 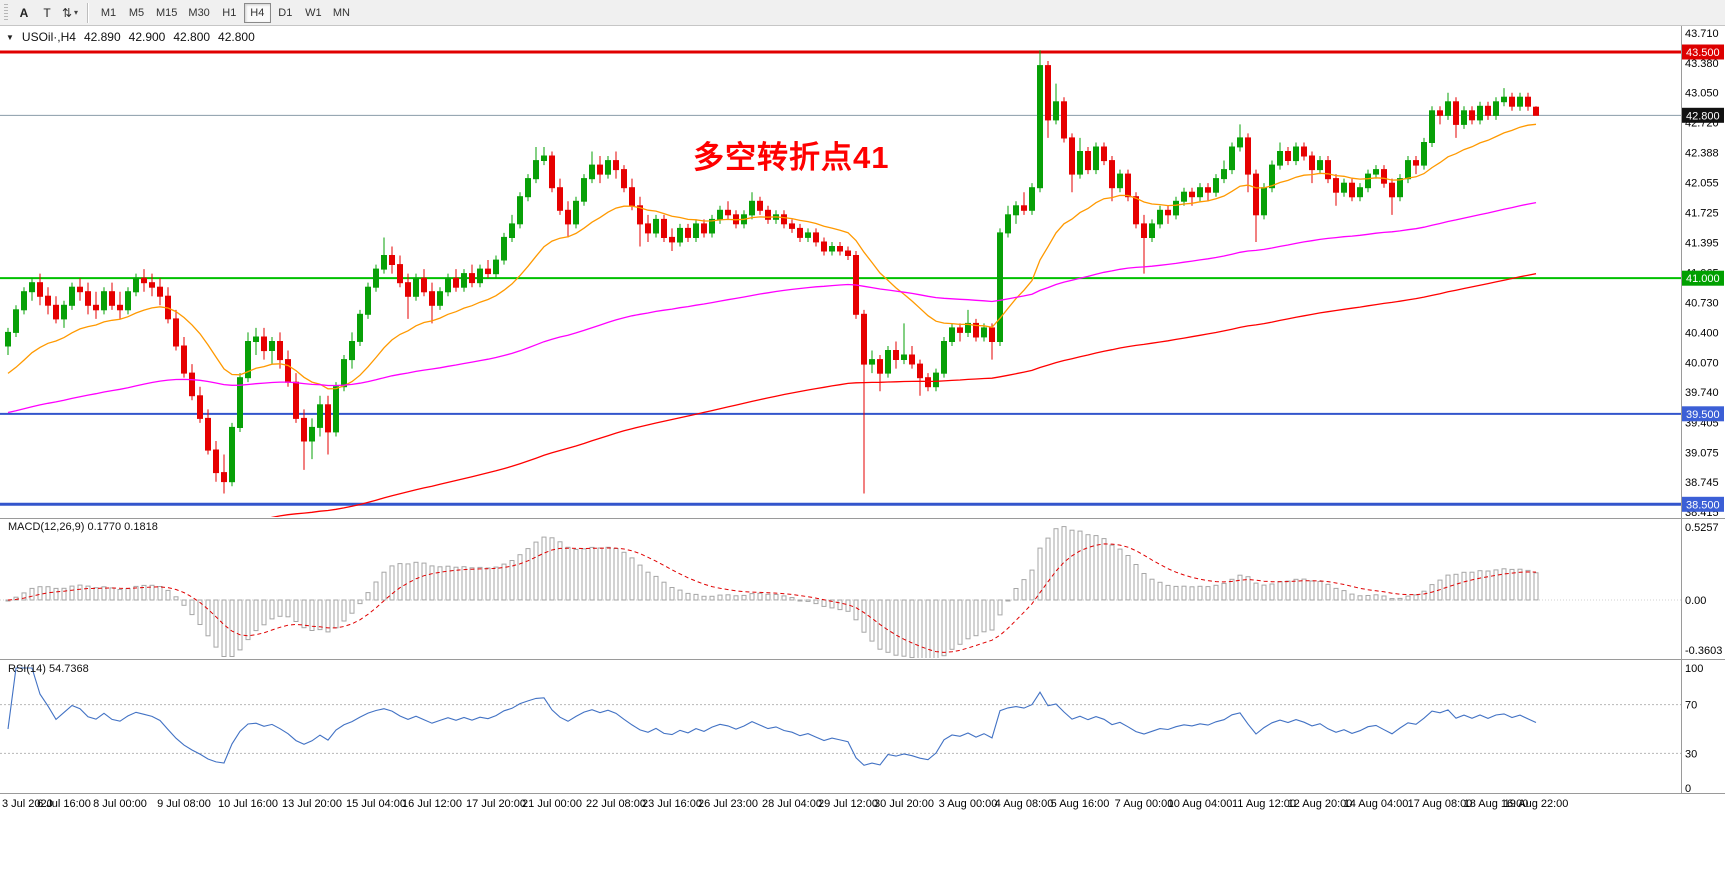 What do you see at coordinates (862, 13) in the screenshot?
I see `toolbar: A T ⇅ ▾ M1 M5 M15 M30 H1 H4 D1 W1 MN` at bounding box center [862, 13].